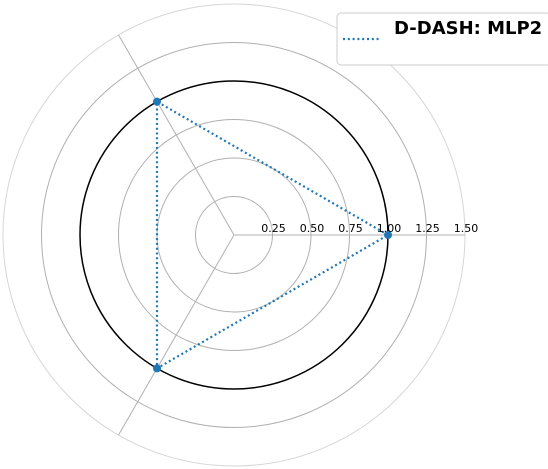  I want to click on legend: D-DASH: MLP2, so click(442, 39).